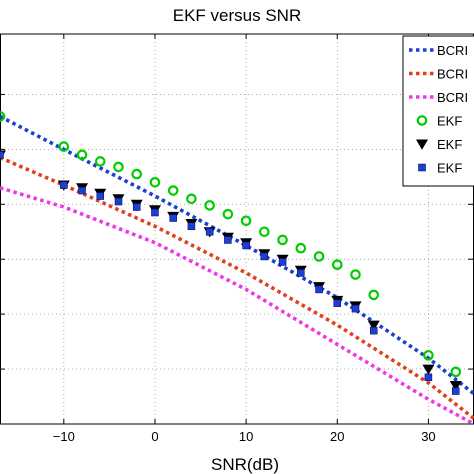  I want to click on x-tick-label: 10, so click(246, 436).